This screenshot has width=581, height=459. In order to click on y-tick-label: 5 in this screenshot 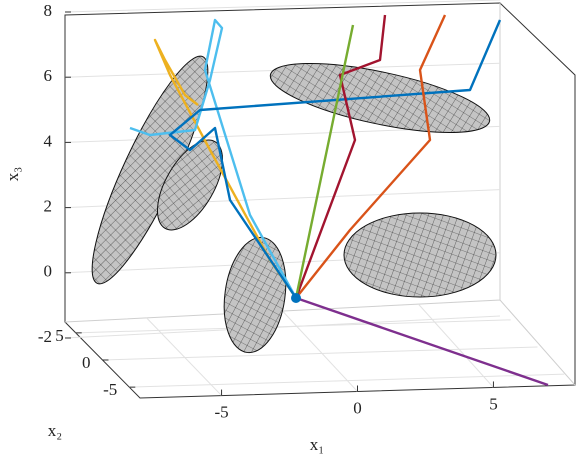, I will do `click(59, 335)`.